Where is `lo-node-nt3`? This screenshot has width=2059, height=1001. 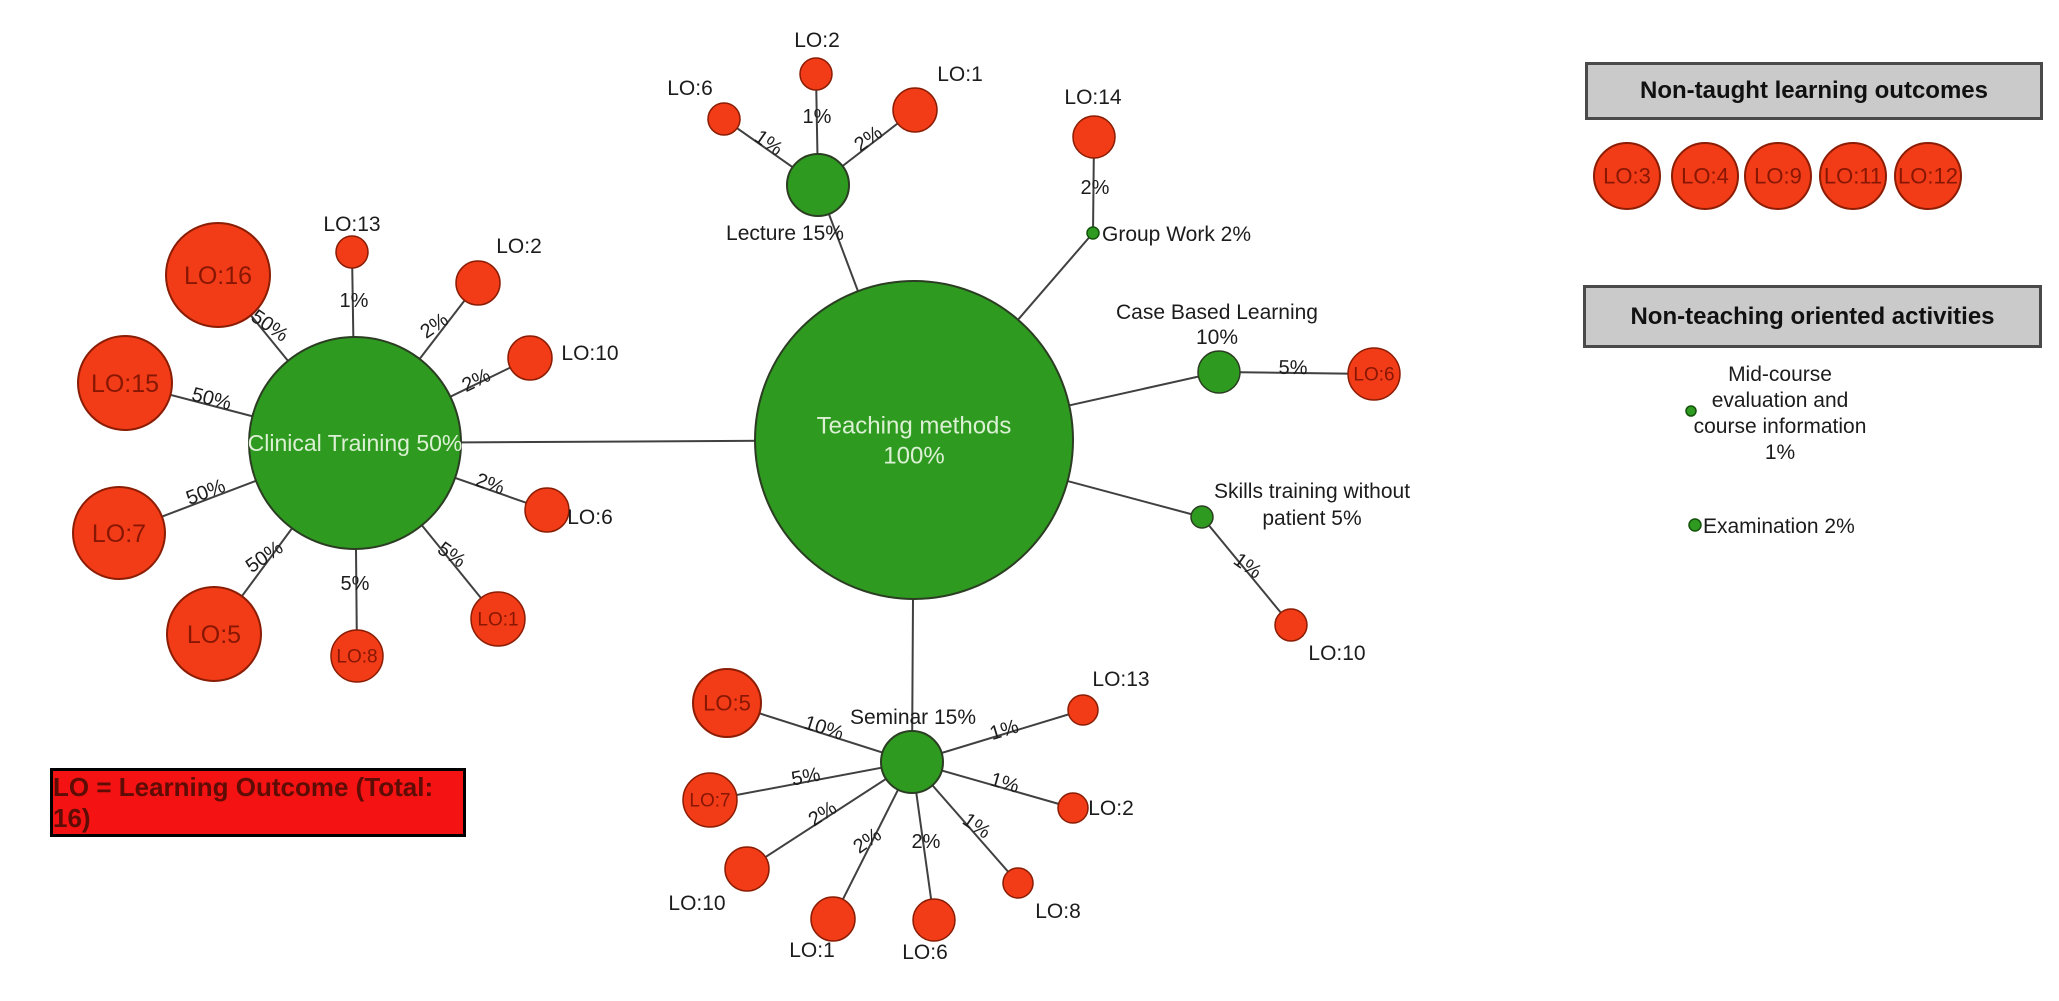 lo-node-nt3 is located at coordinates (1627, 176).